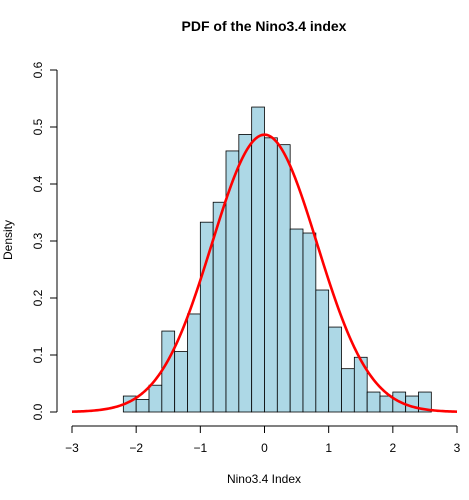 This screenshot has height=500, width=469. I want to click on y-tick-label: 0.1, so click(38, 354).